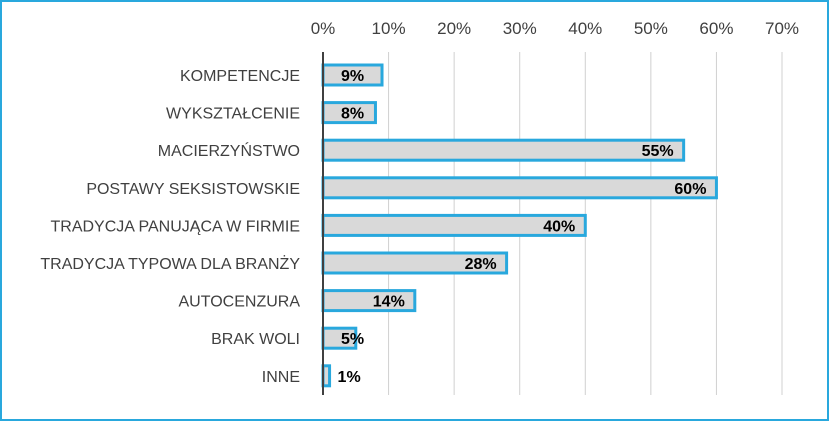 This screenshot has width=829, height=421. What do you see at coordinates (240, 302) in the screenshot?
I see `category-label: AUTOCENZURA` at bounding box center [240, 302].